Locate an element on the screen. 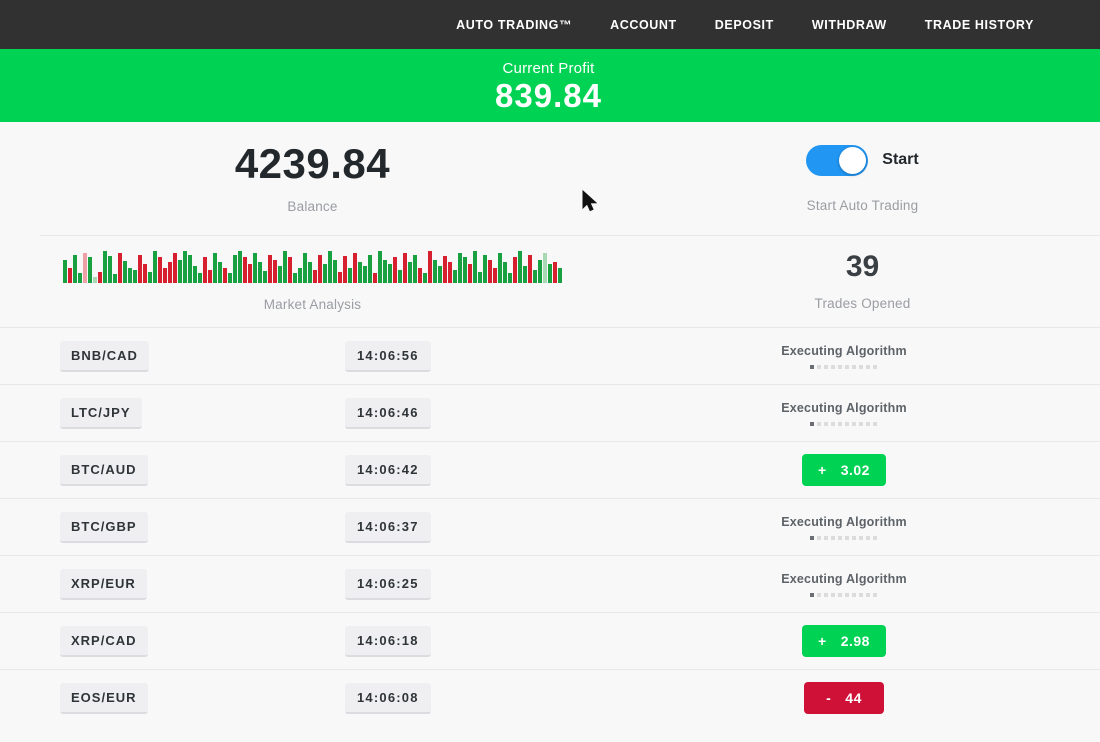 This screenshot has width=1100, height=742. toggle-description-label: Start Auto Trading is located at coordinates (862, 205).